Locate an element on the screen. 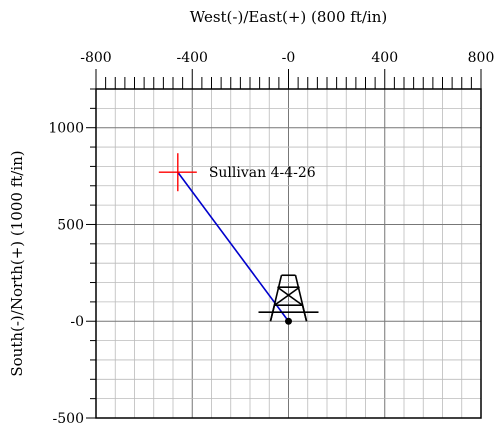 The width and height of the screenshot is (495, 426). y-axis-ticks is located at coordinates (91, 253).